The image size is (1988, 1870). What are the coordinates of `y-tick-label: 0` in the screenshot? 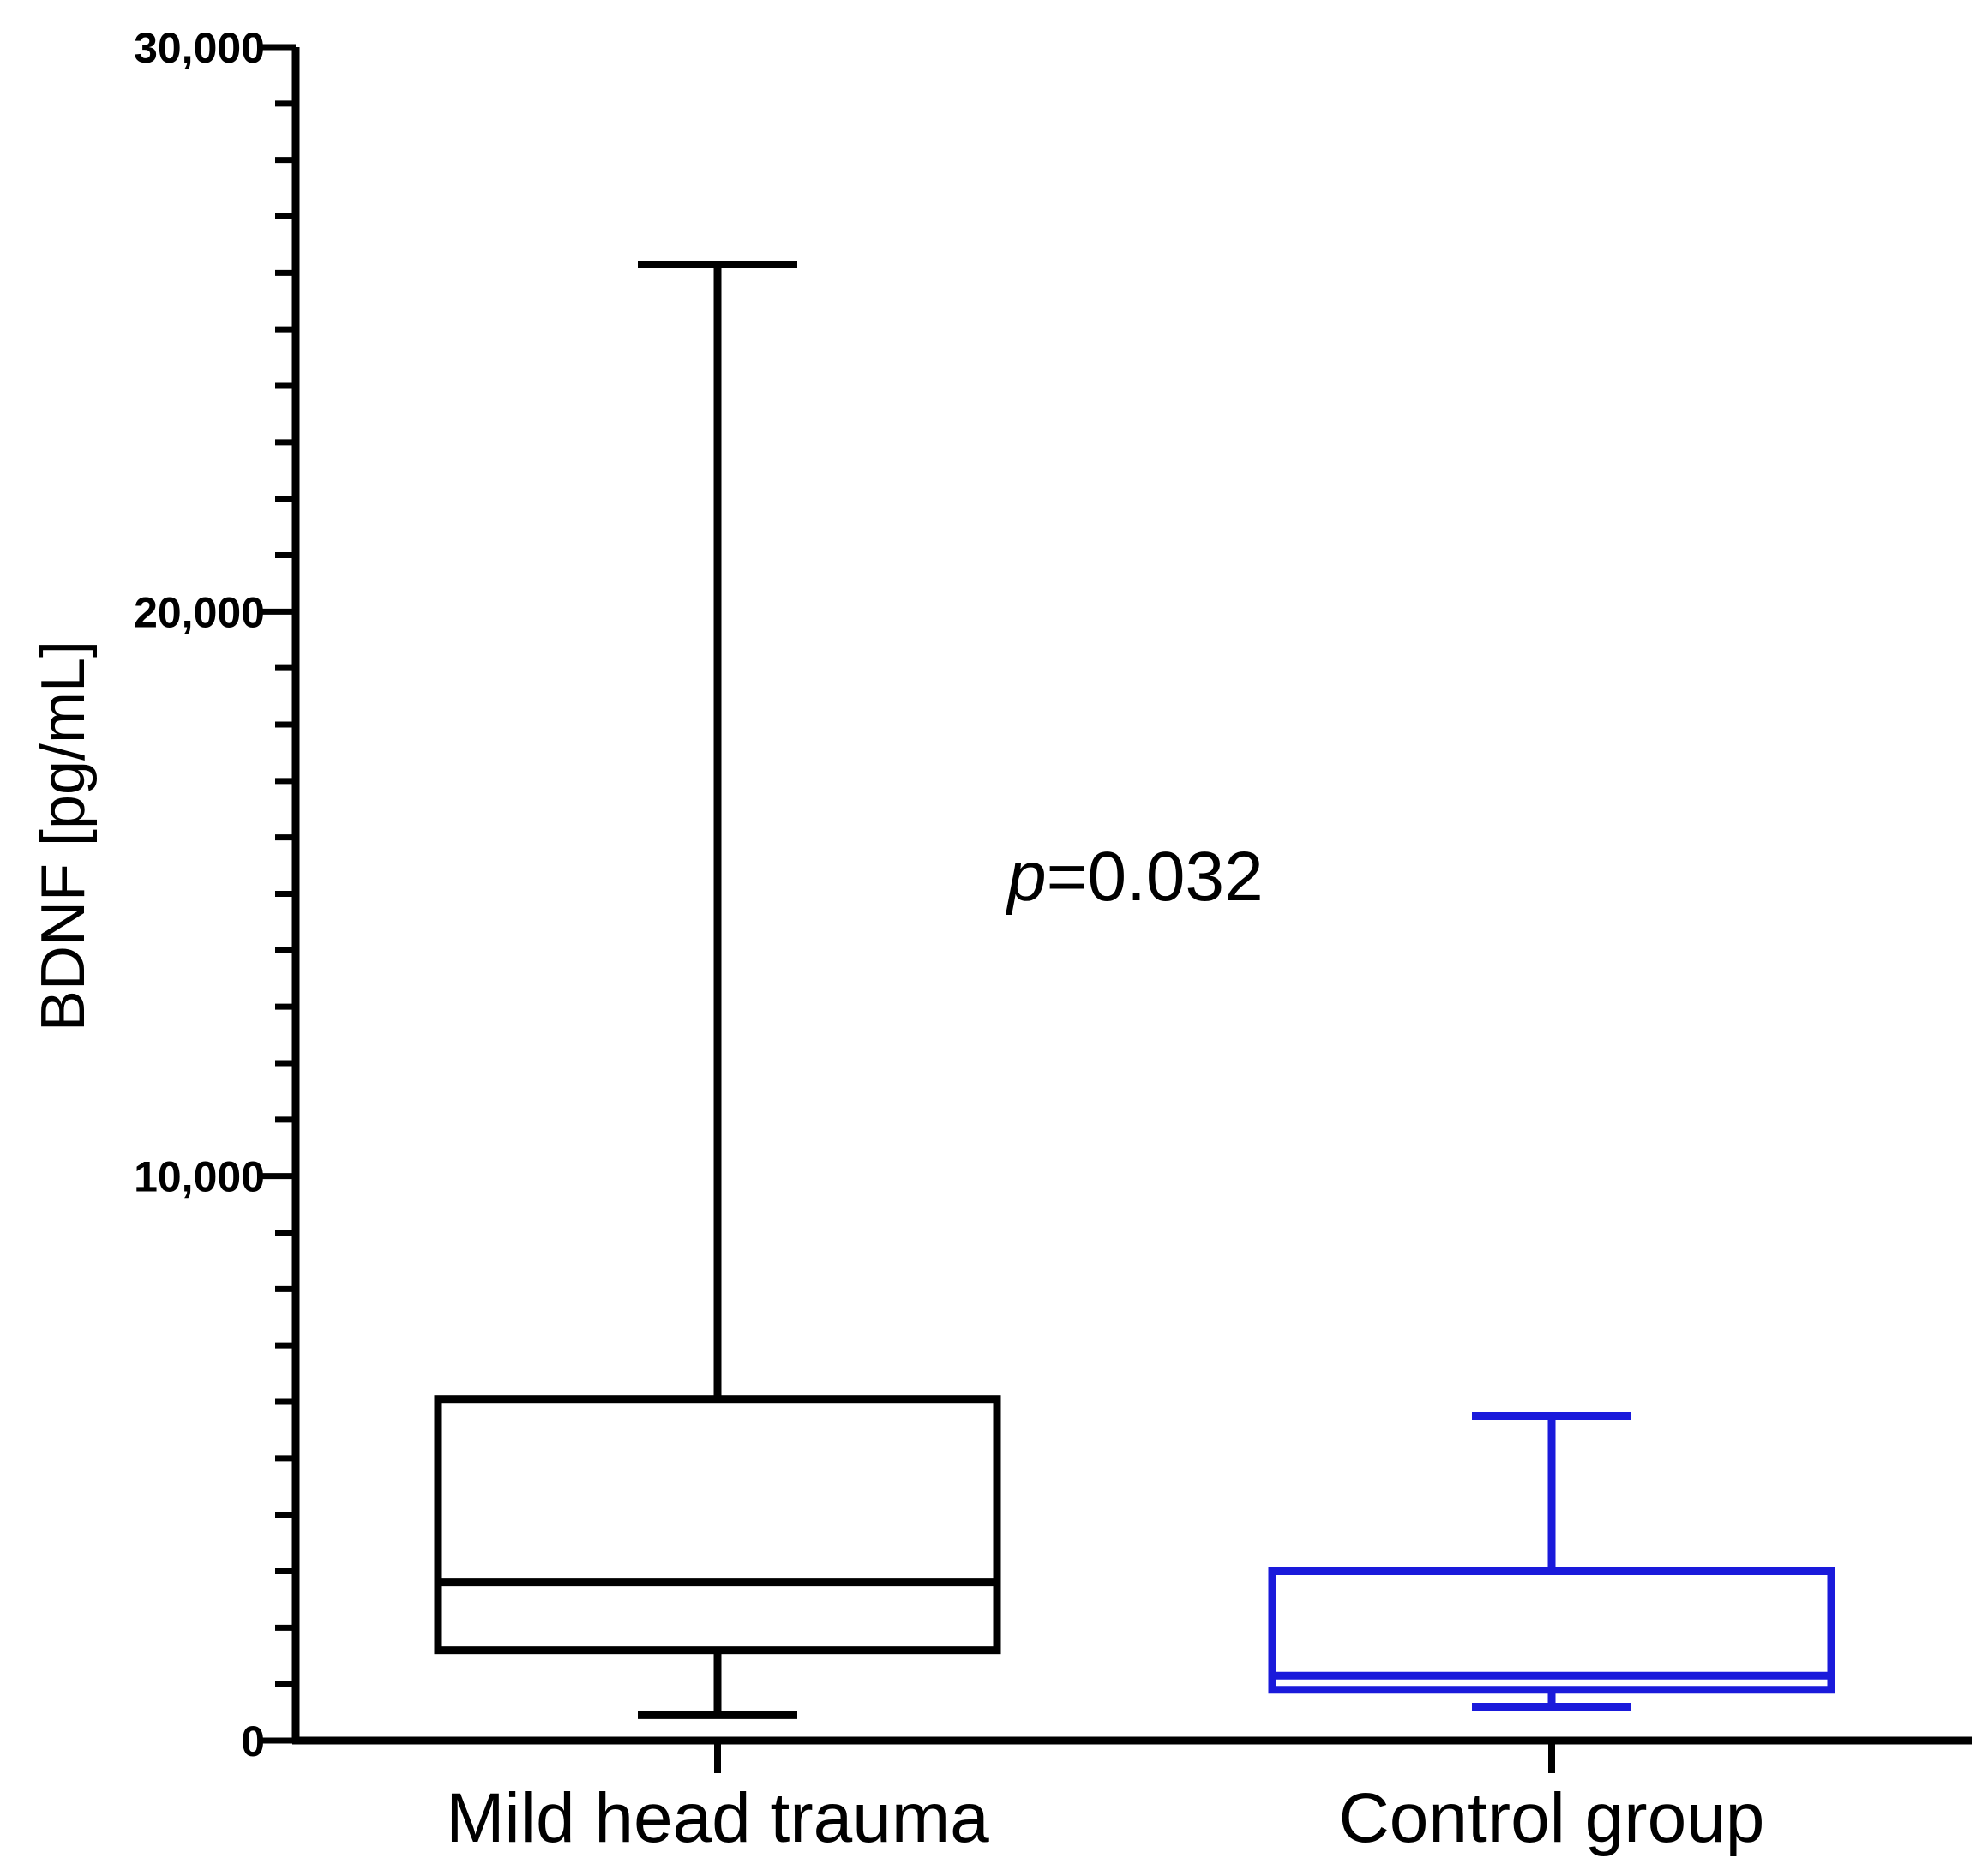 It's located at (253, 1741).